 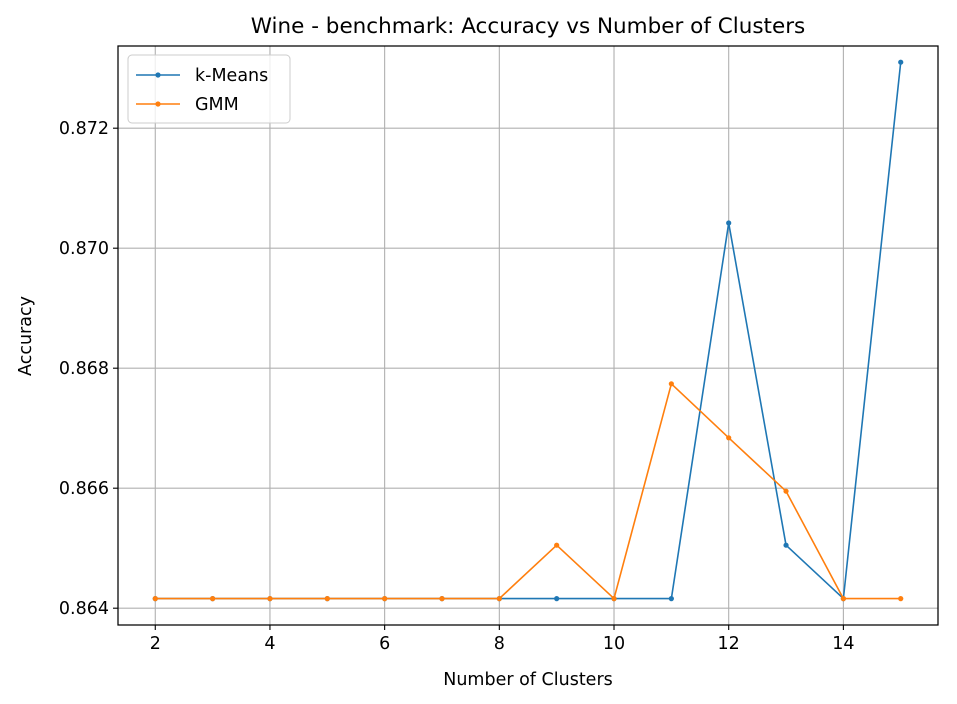 I want to click on y-axis-label: Accuracy, so click(x=26, y=336).